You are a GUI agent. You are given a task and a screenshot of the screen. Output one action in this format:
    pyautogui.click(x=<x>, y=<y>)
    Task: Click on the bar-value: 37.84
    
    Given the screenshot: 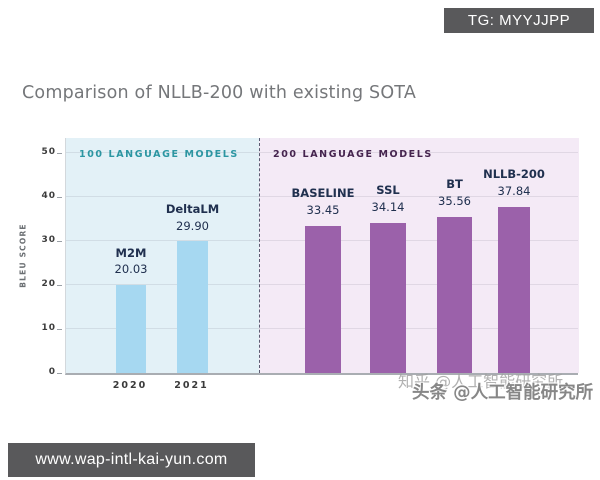 What is the action you would take?
    pyautogui.click(x=514, y=190)
    